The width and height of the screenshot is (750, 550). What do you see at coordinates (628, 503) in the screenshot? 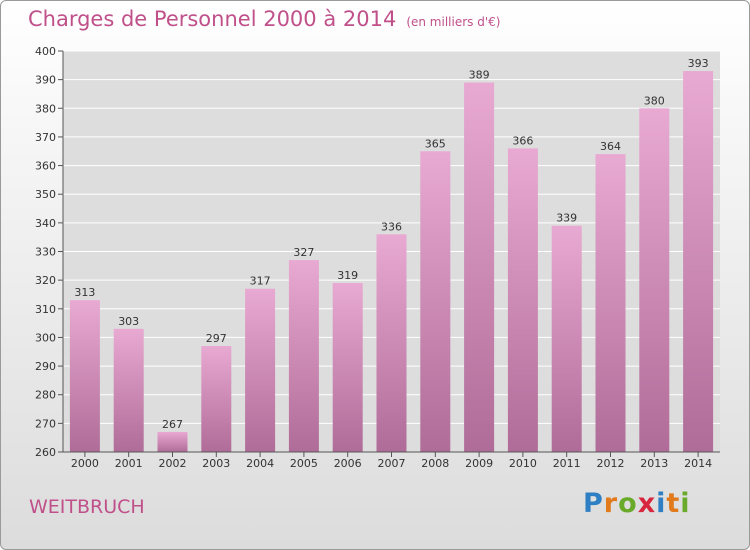
I see `logo-letter: o` at bounding box center [628, 503].